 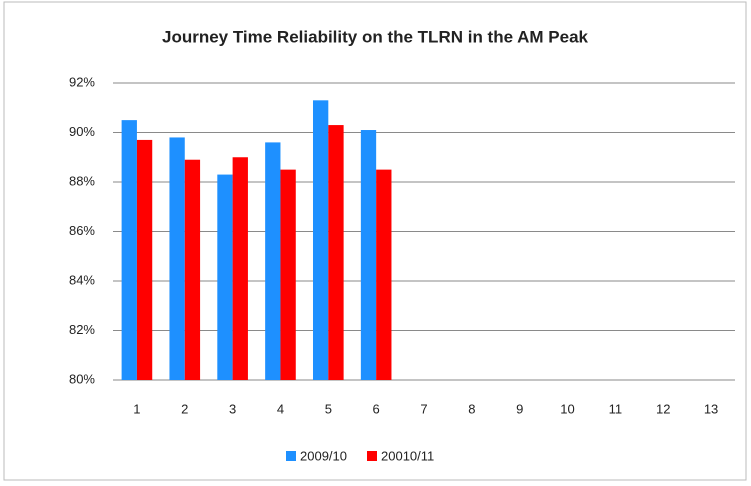 I want to click on x-tick-label: 5, so click(x=328, y=408).